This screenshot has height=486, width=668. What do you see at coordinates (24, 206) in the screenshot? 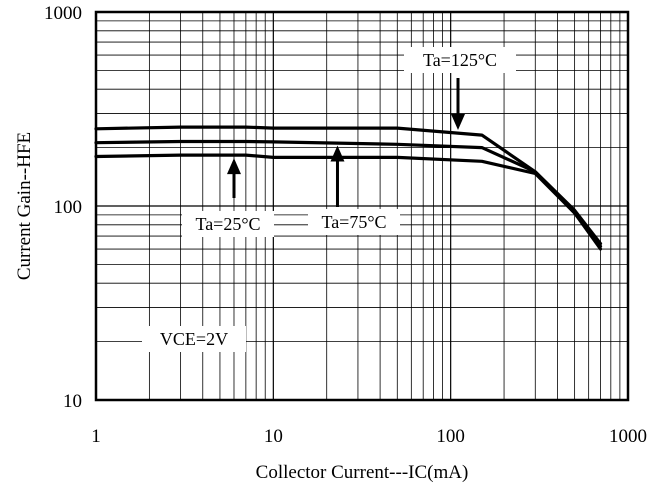
I see `y-axis-title: Current Gain--HFE` at bounding box center [24, 206].